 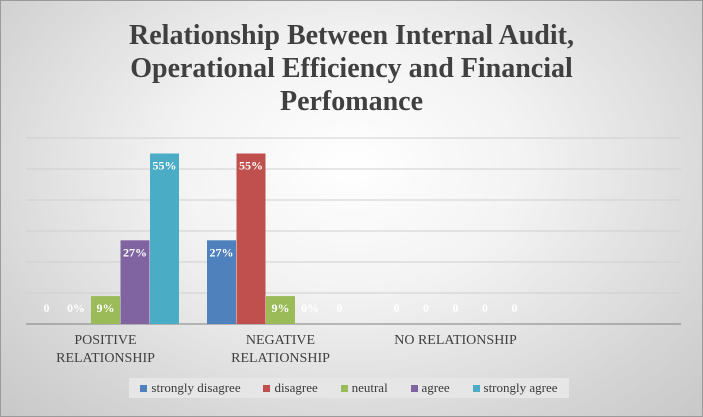 What do you see at coordinates (351, 101) in the screenshot?
I see `chart-title-line: Perfomance` at bounding box center [351, 101].